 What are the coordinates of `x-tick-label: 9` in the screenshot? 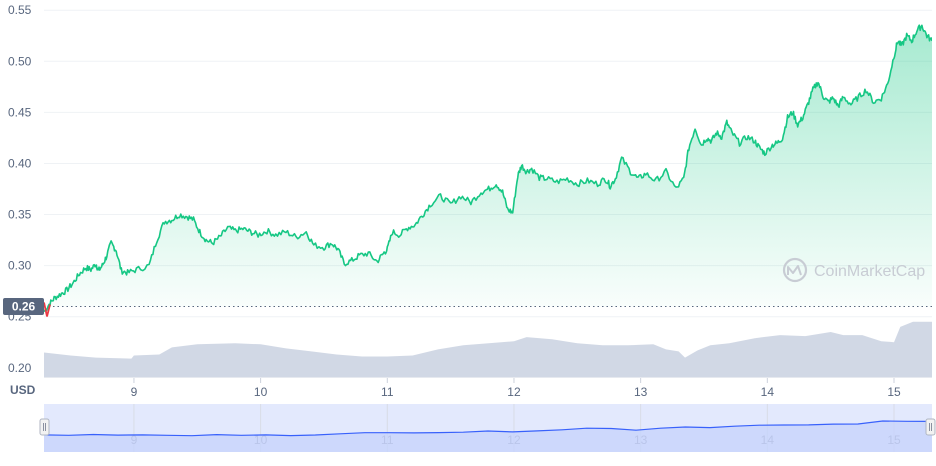 It's located at (134, 392).